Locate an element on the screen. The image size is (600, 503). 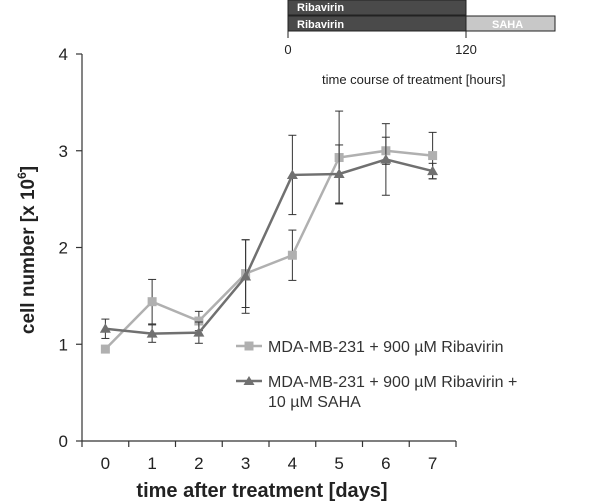
x-tick-label: 0 is located at coordinates (105, 463).